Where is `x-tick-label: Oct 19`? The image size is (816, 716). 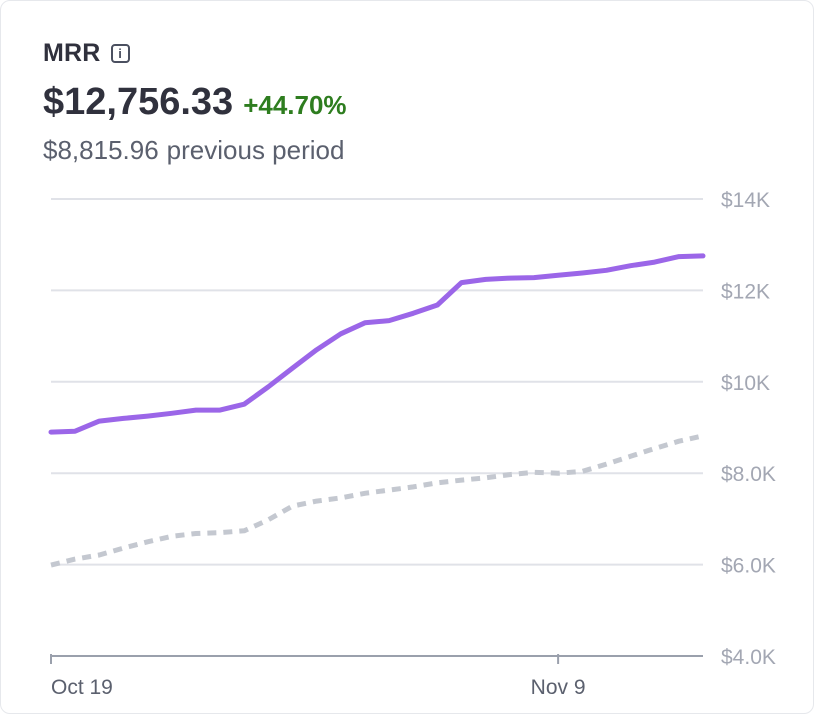 x-tick-label: Oct 19 is located at coordinates (82, 687).